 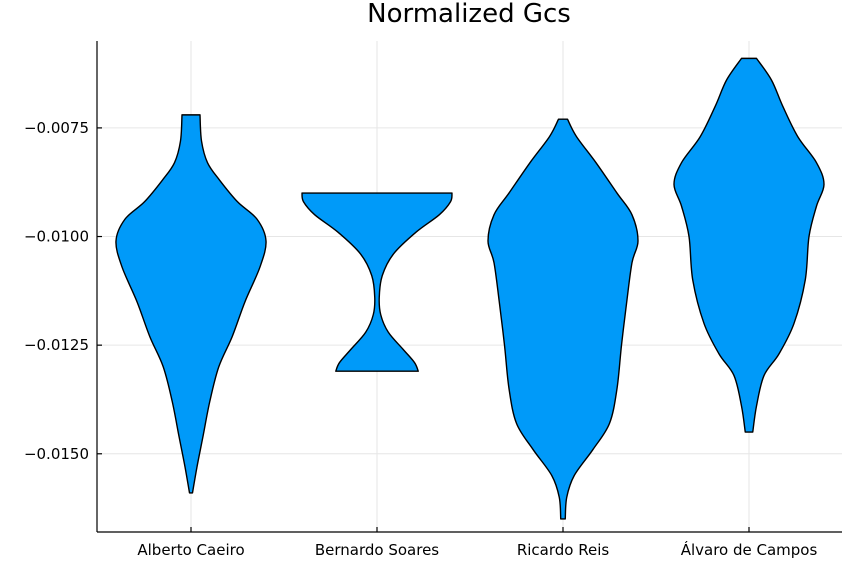 What do you see at coordinates (563, 319) in the screenshot?
I see `violin-ricardo-reis` at bounding box center [563, 319].